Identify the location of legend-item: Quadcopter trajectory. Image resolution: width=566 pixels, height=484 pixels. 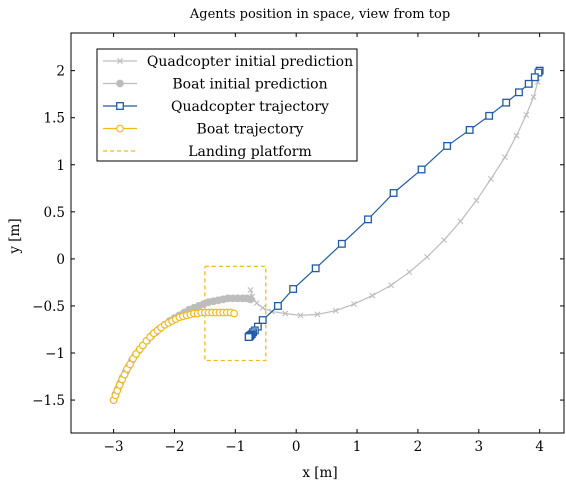
(216, 107).